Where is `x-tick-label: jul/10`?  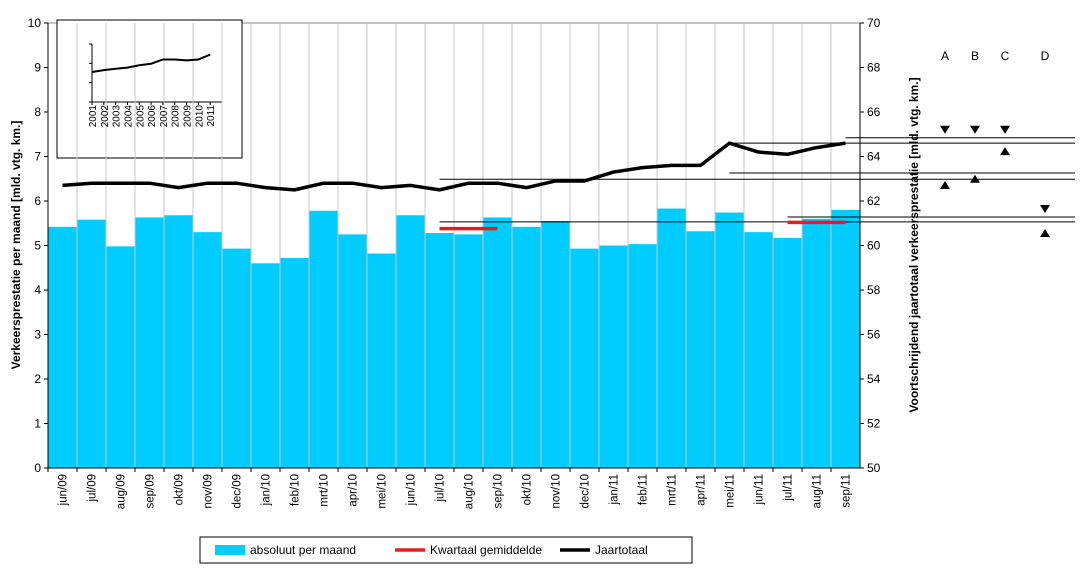 x-tick-label: jul/10 is located at coordinates (441, 488).